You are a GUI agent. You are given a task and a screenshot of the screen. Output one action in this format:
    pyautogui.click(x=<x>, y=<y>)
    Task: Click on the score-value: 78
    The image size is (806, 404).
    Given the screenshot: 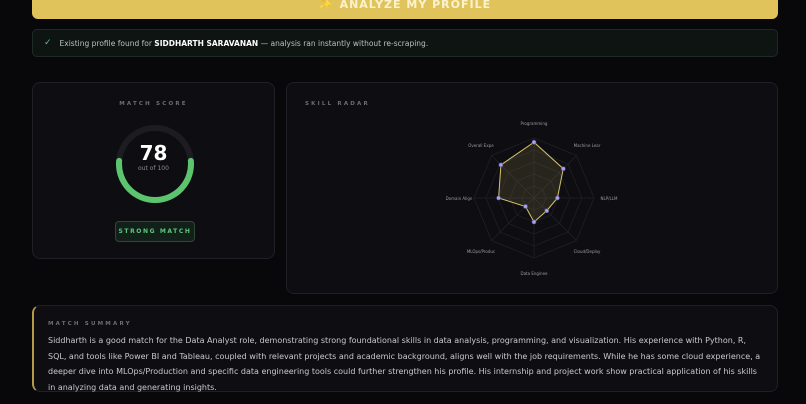 What is the action you would take?
    pyautogui.click(x=153, y=153)
    